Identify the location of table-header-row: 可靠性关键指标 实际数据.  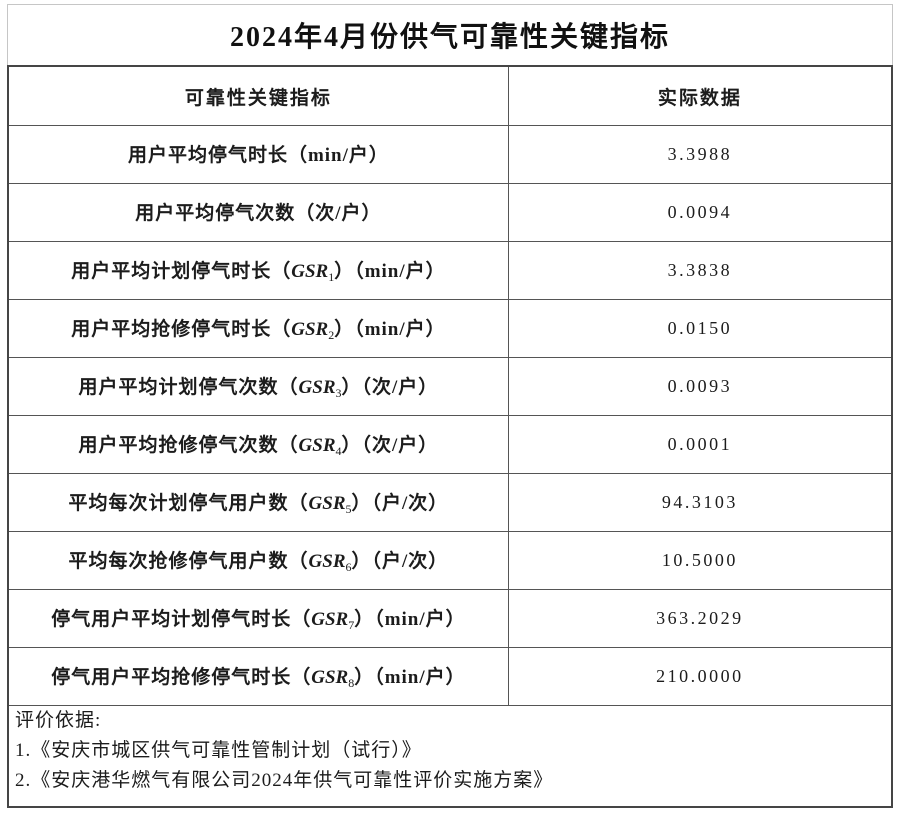
(450, 95).